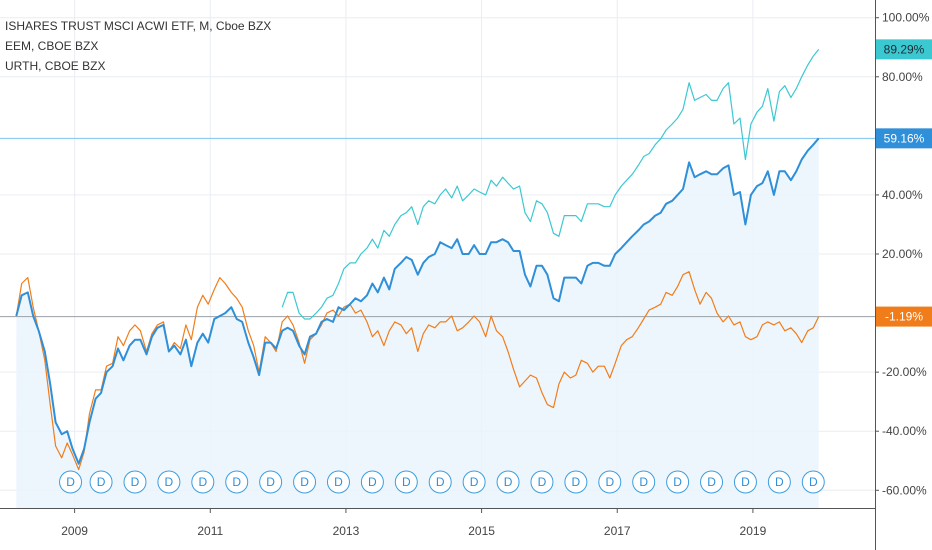  I want to click on last-value-badge: 59.16%, so click(904, 138).